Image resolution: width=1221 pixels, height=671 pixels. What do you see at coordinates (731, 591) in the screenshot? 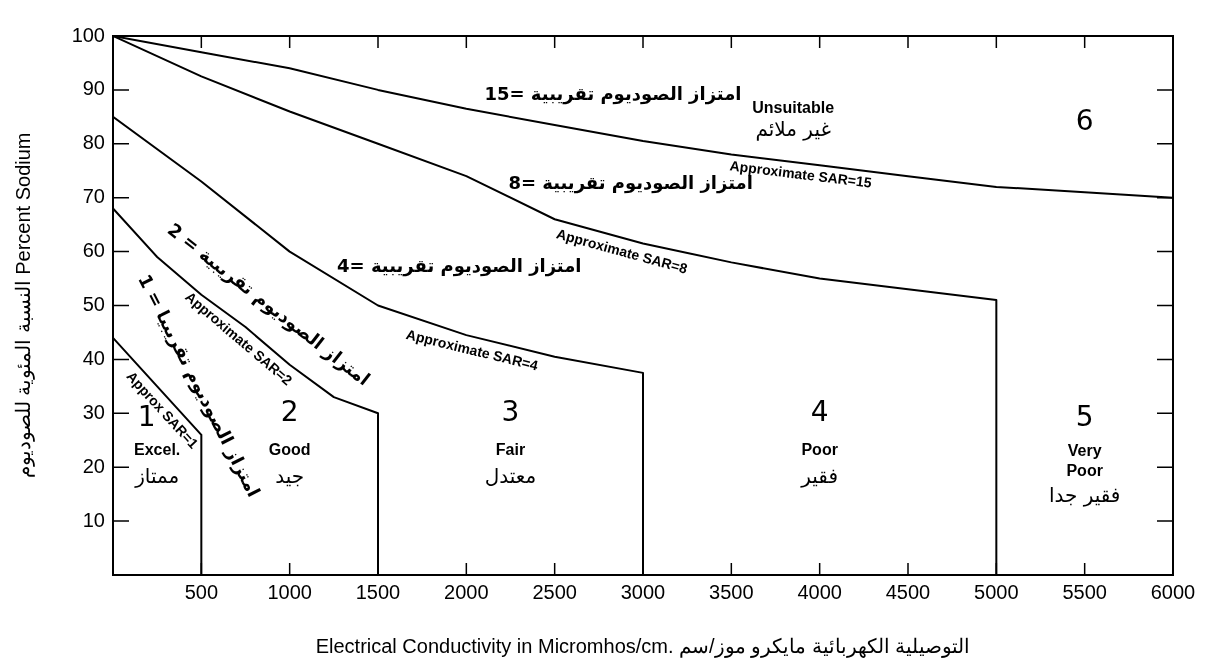
I see `x-tick-label: 3500` at bounding box center [731, 591].